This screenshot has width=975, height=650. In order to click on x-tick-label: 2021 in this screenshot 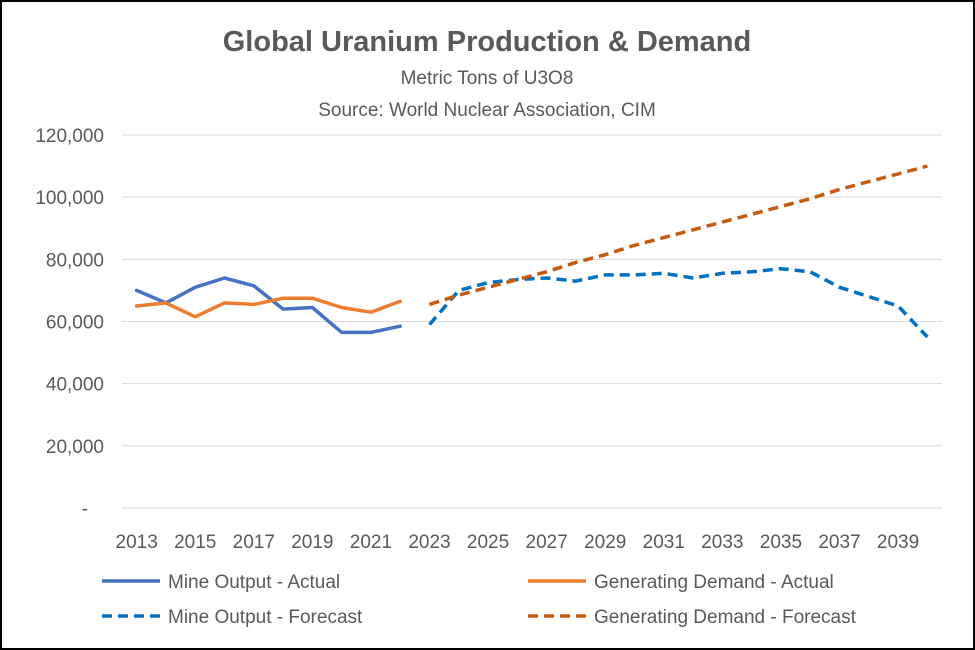, I will do `click(371, 542)`.